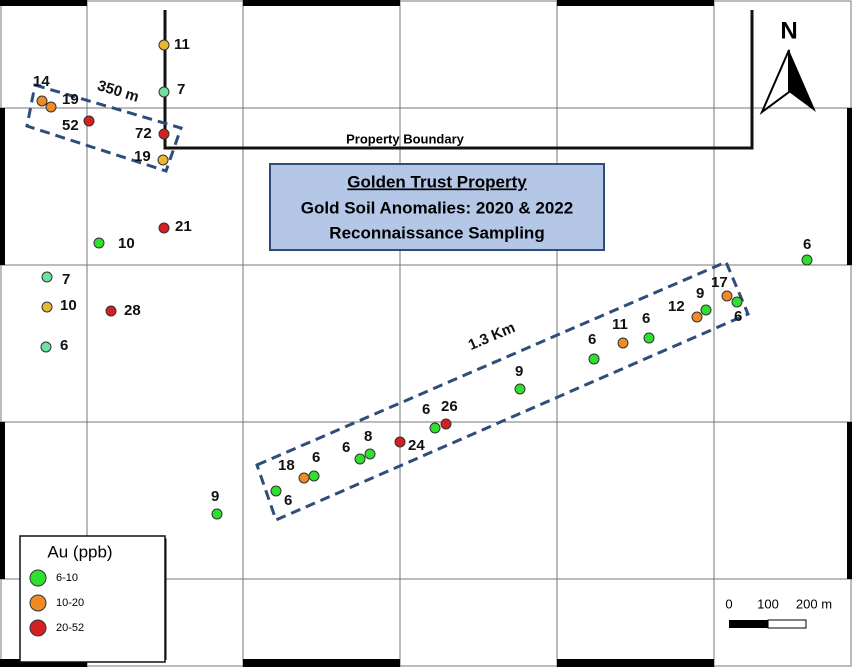 This screenshot has height=667, width=852. I want to click on legend-label: 10-20, so click(70, 603).